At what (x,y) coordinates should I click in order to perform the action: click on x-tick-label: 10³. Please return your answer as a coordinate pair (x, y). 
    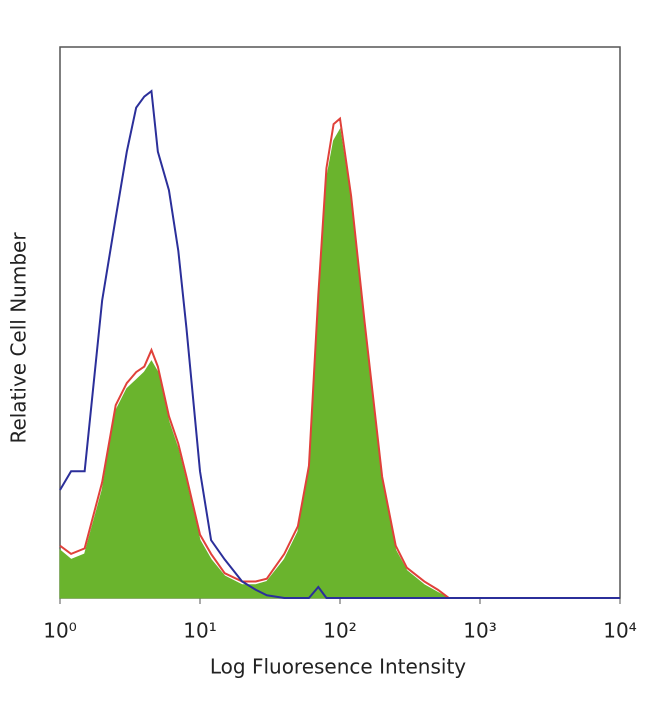
    Looking at the image, I should click on (479, 631).